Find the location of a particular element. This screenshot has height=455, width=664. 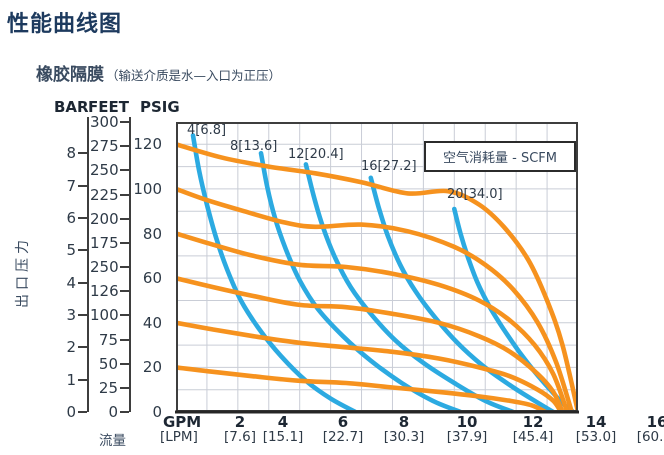

bar-axis-header: BAR is located at coordinates (71, 107).